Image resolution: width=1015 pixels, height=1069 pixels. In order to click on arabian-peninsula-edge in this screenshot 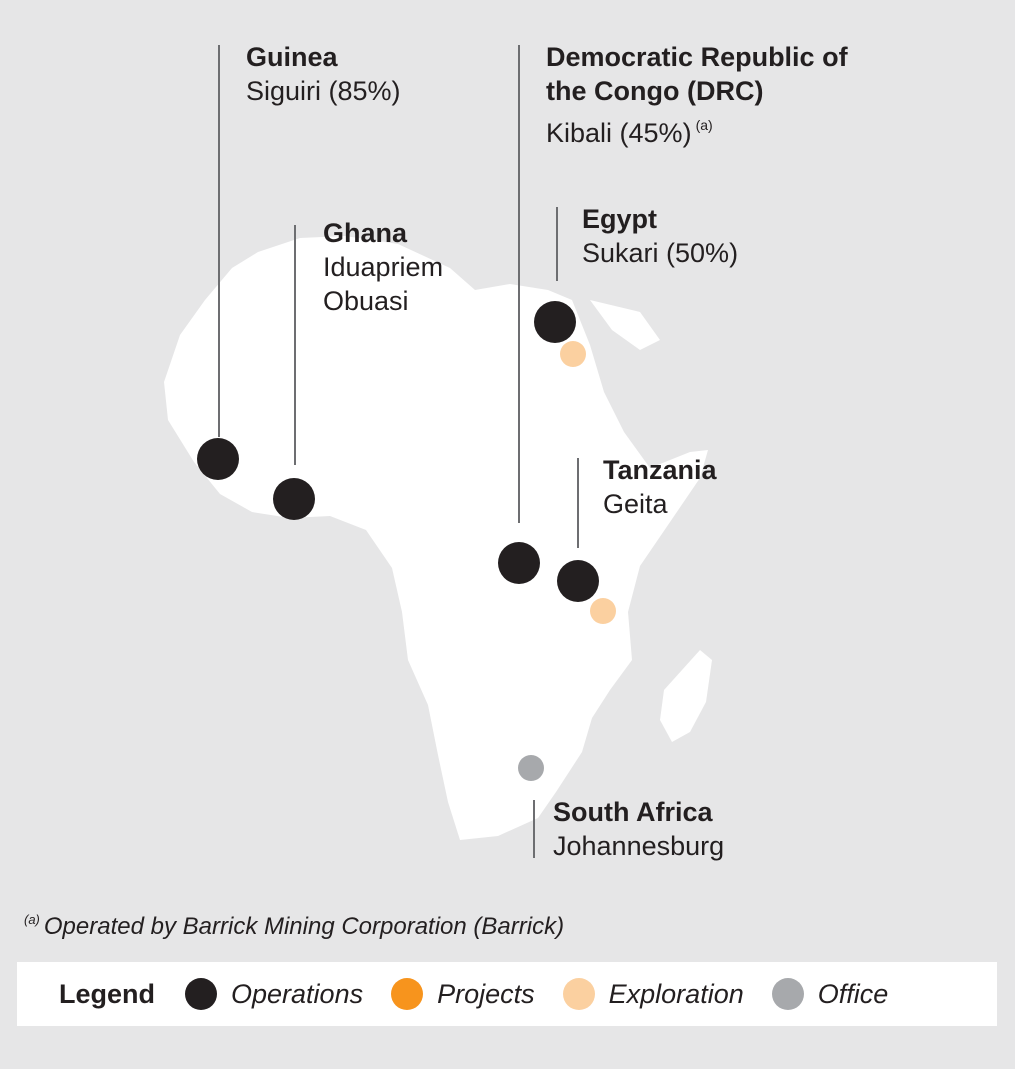, I will do `click(625, 325)`.